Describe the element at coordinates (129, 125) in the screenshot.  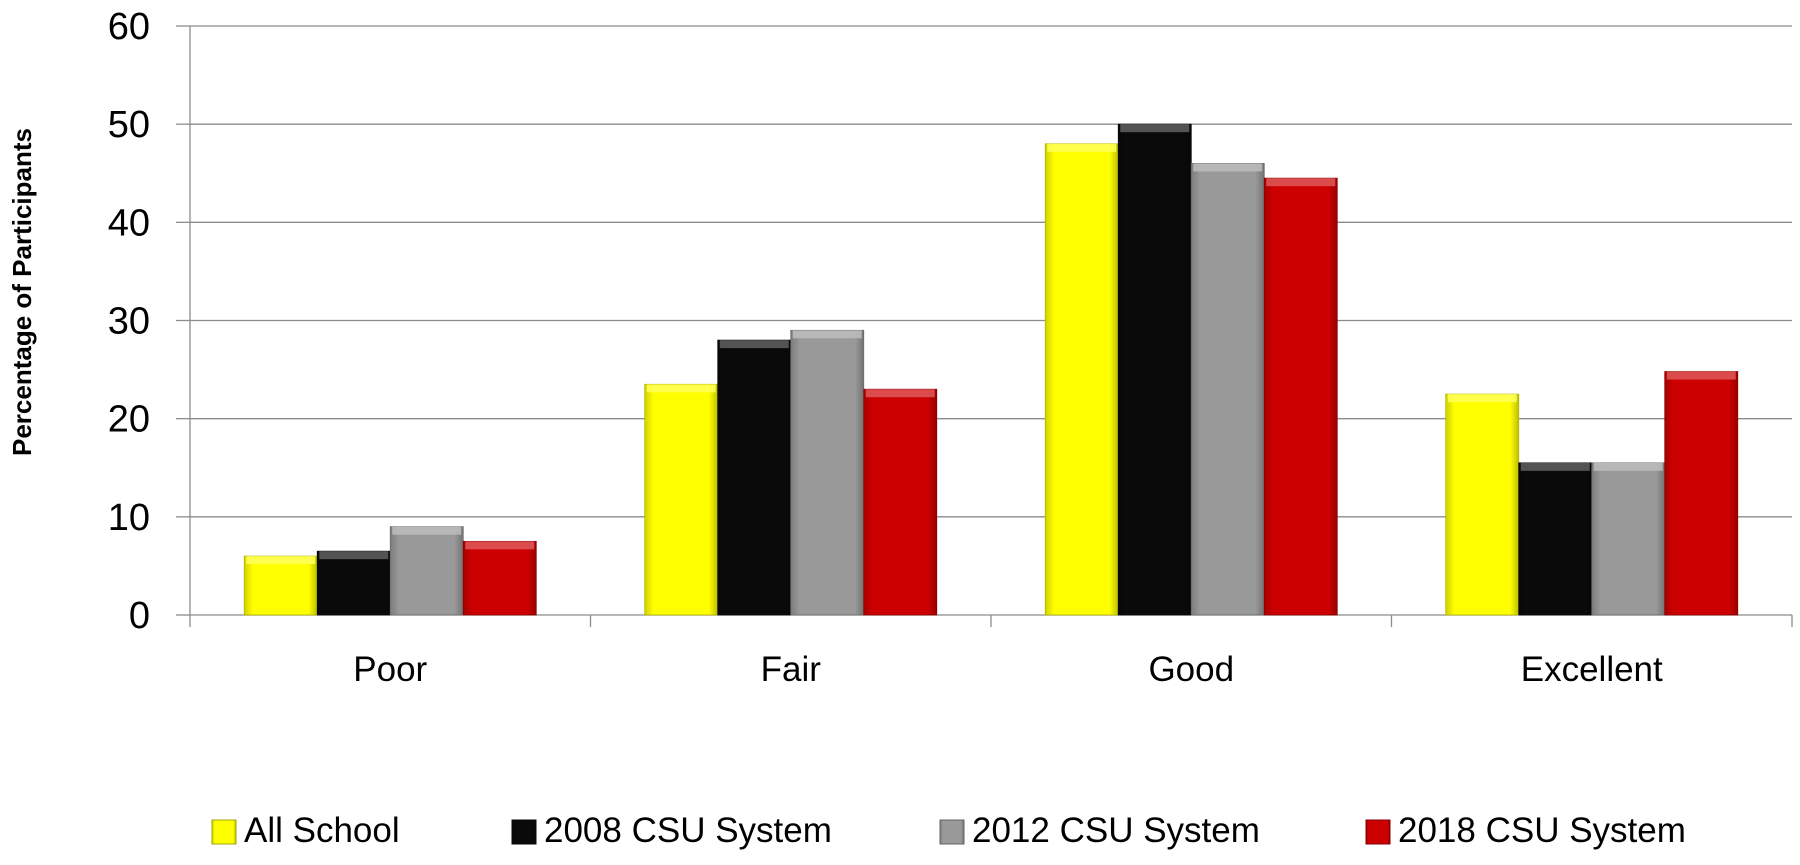
I see `y-tick-label: 50` at that location.